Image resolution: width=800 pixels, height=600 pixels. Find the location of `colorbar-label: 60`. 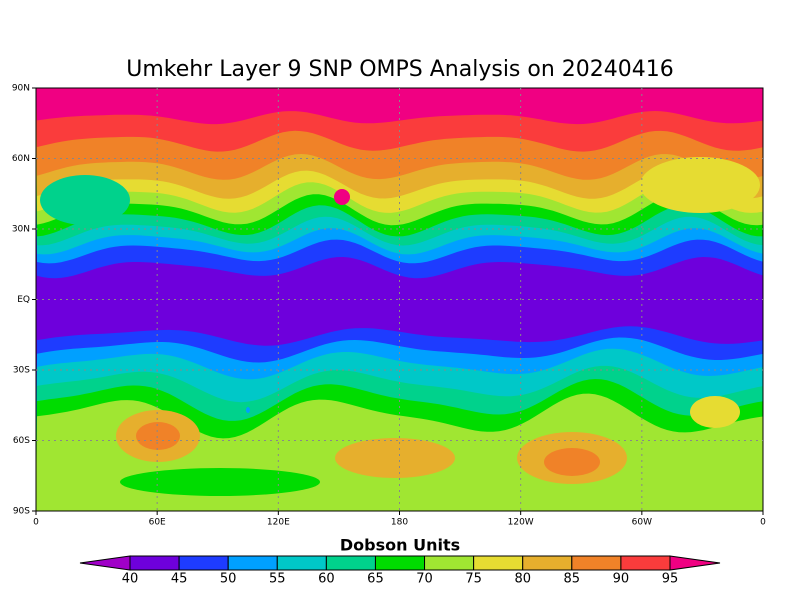

colorbar-label: 60 is located at coordinates (326, 579).